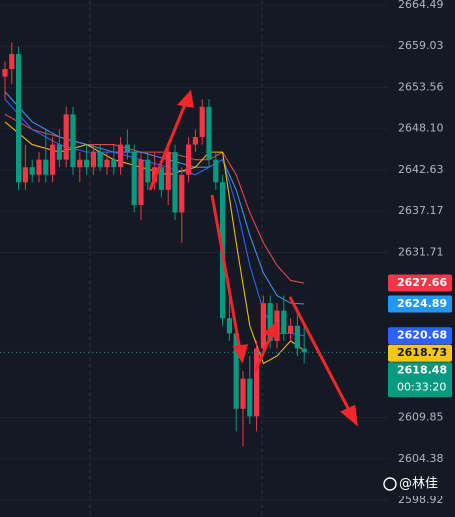 This screenshot has height=517, width=455. I want to click on watermark-icon, so click(390, 484).